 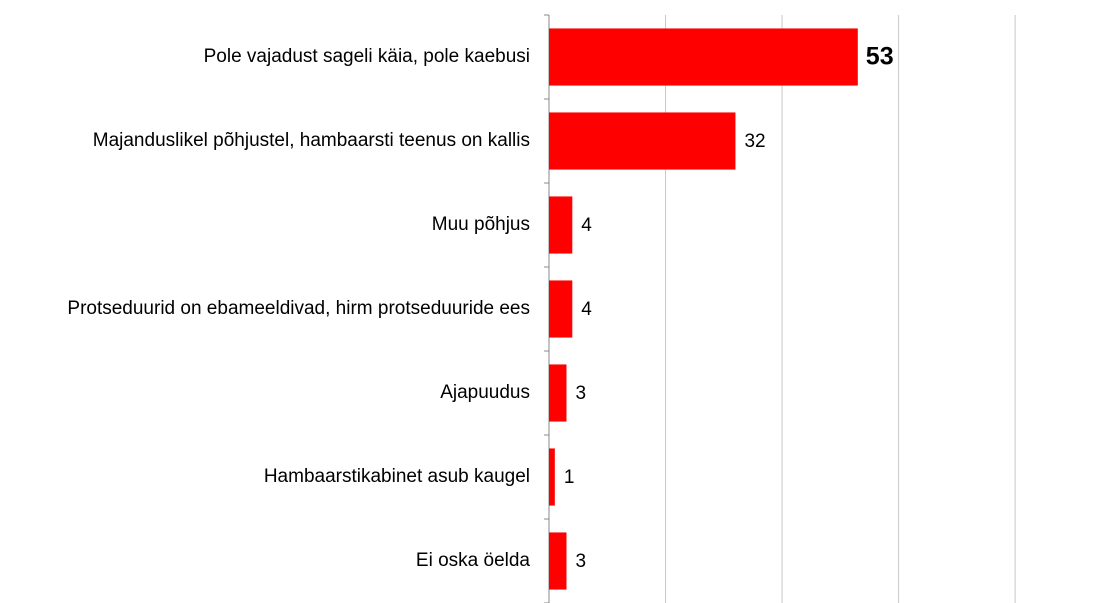 I want to click on category-label: Hambaarstikabinet asub kaugel, so click(x=396, y=476).